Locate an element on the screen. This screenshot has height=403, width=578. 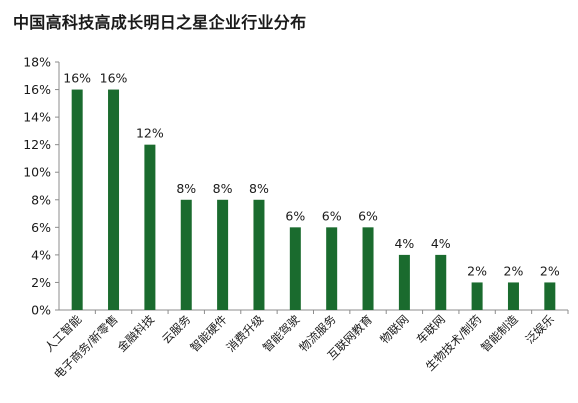
chart-title: 中国高科技高成长明日之星企业行业分布 is located at coordinates (160, 22).